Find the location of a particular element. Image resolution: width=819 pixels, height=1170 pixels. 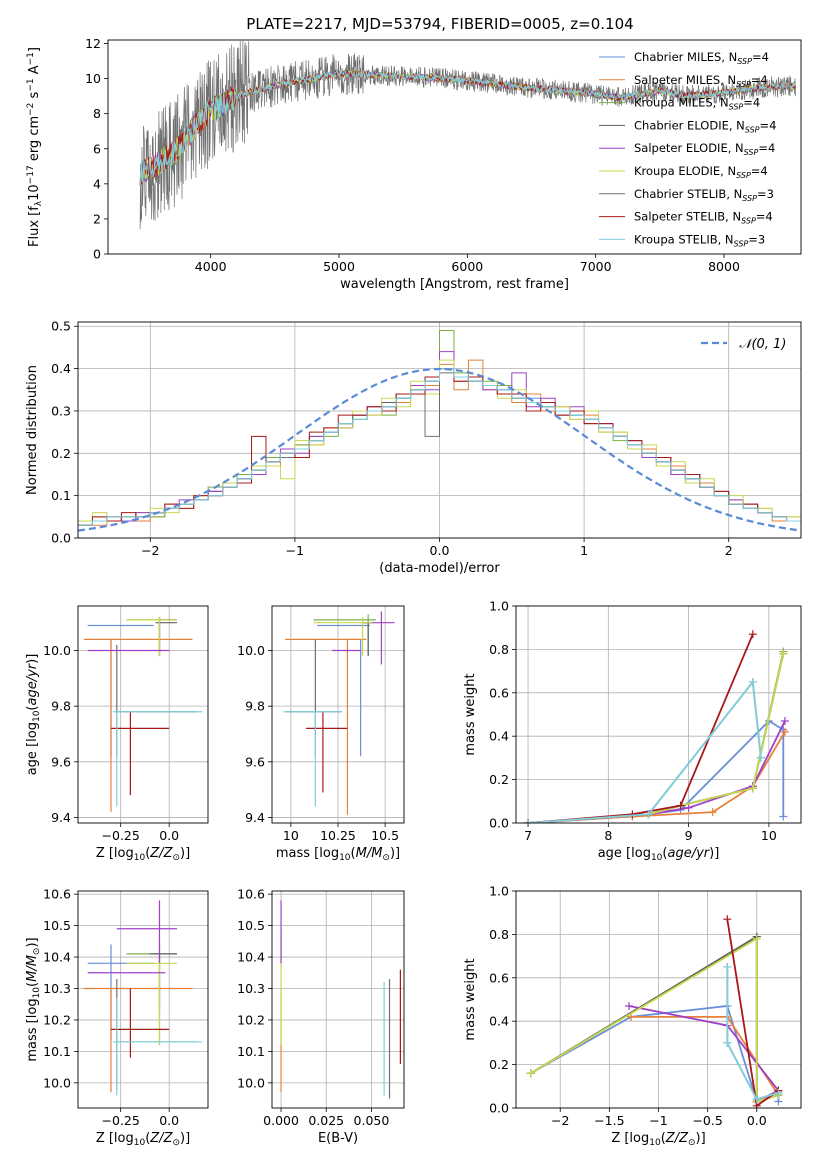

y-tick-label: 9.4 is located at coordinates (61, 817).